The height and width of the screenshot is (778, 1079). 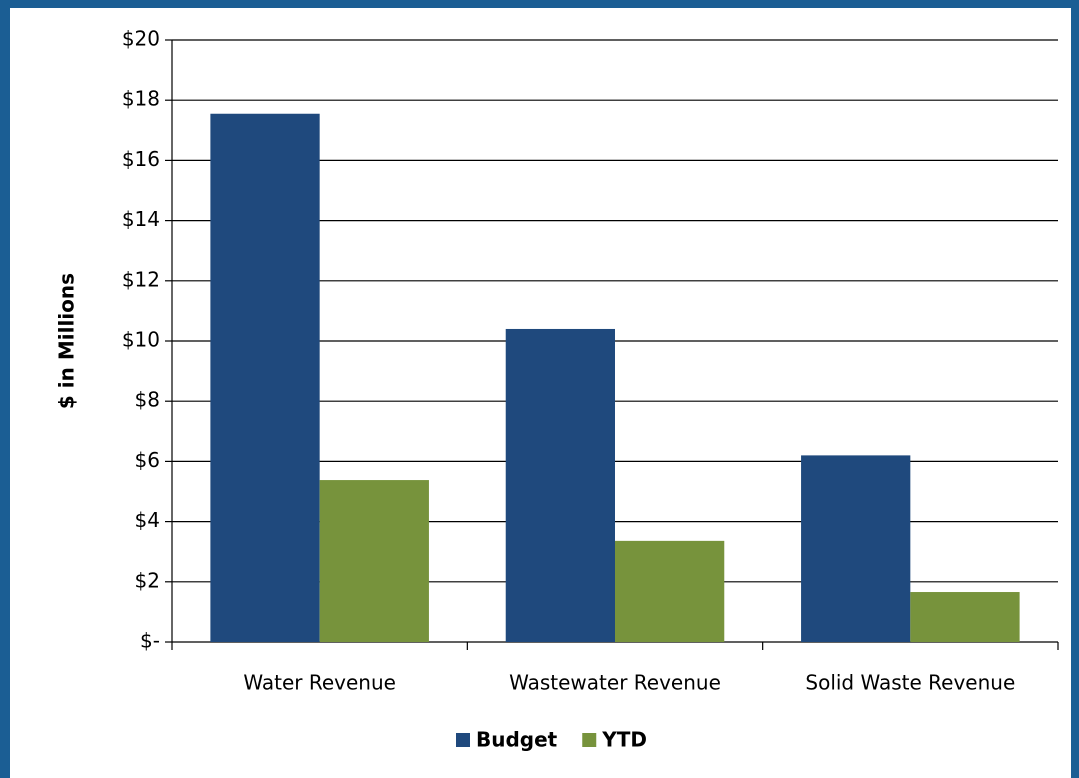 What do you see at coordinates (147, 460) in the screenshot?
I see `y-tick-label: $6` at bounding box center [147, 460].